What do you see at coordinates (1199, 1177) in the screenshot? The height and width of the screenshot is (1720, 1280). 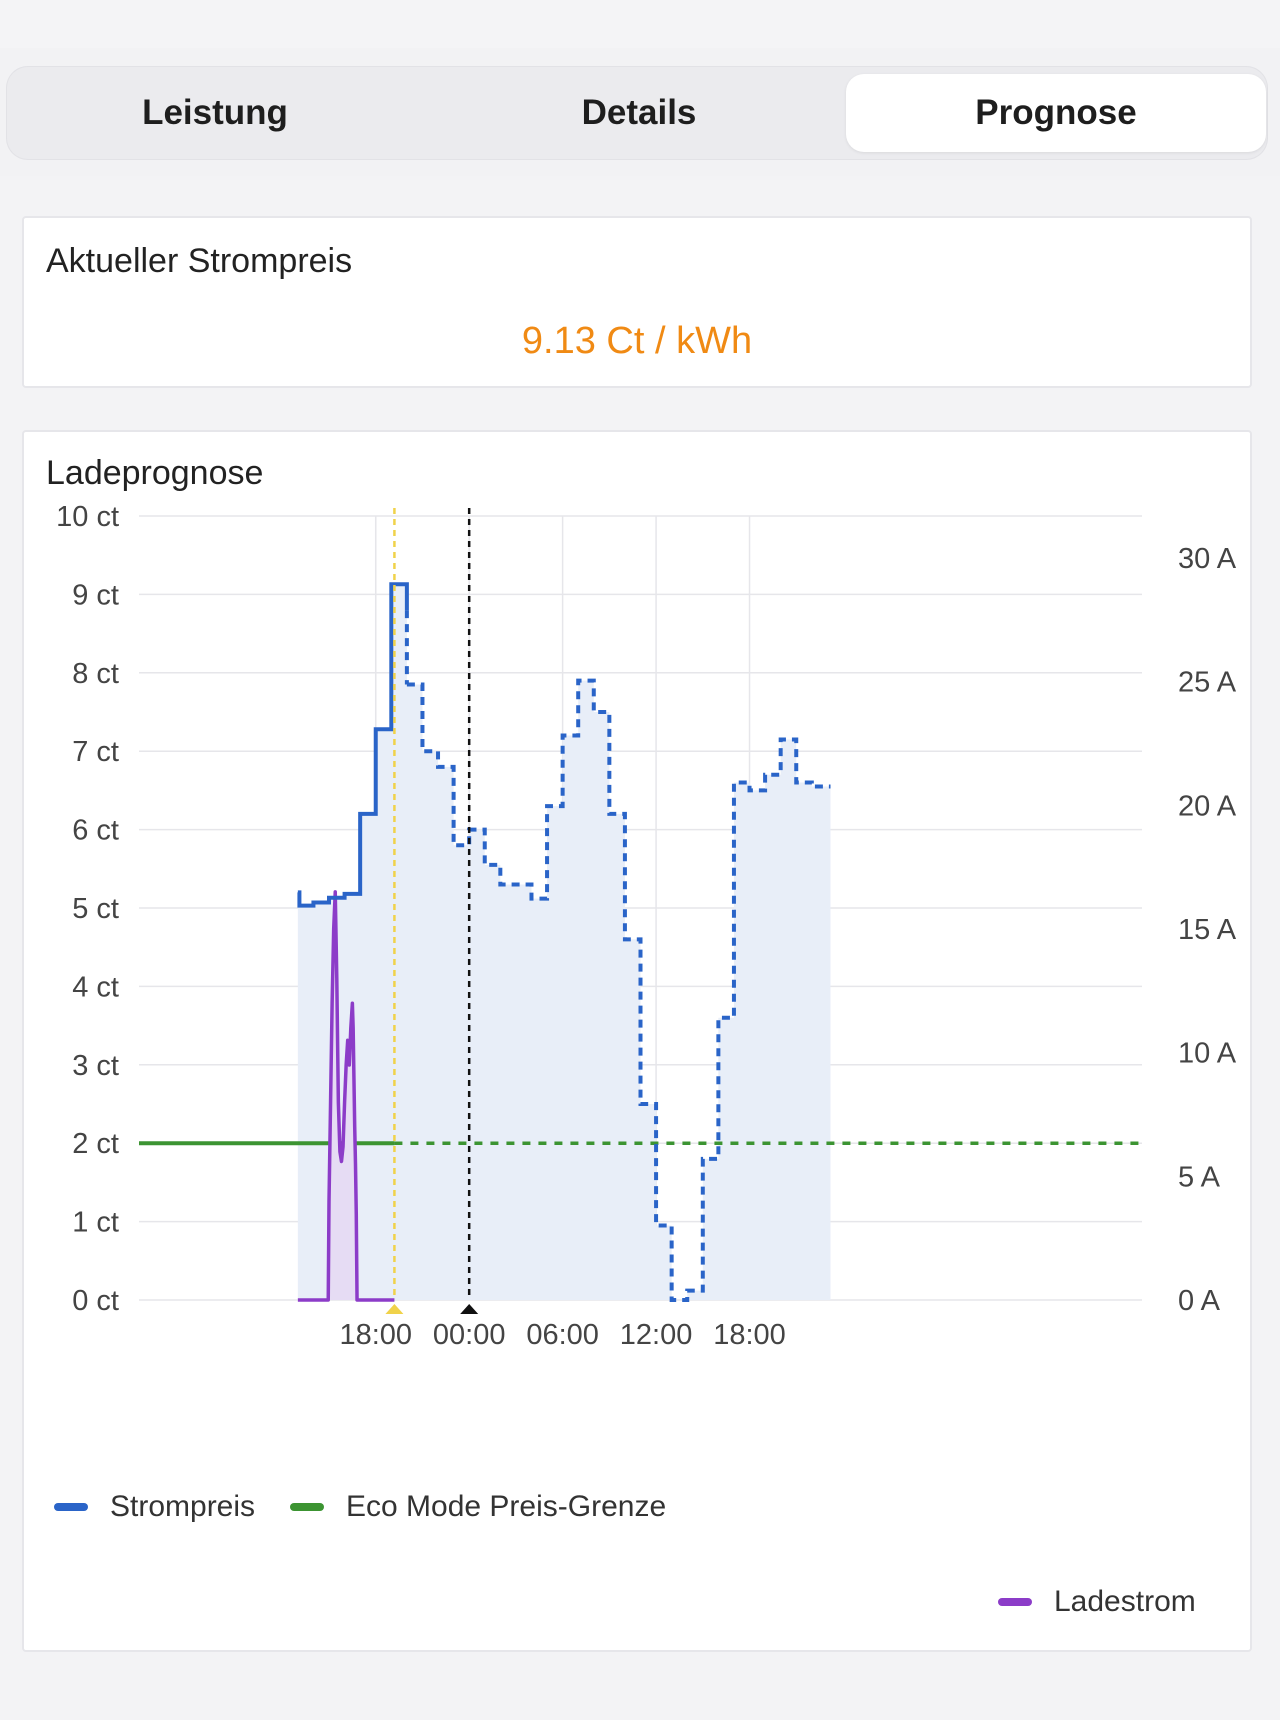 I see `y-right-tick-label: 5 A` at bounding box center [1199, 1177].